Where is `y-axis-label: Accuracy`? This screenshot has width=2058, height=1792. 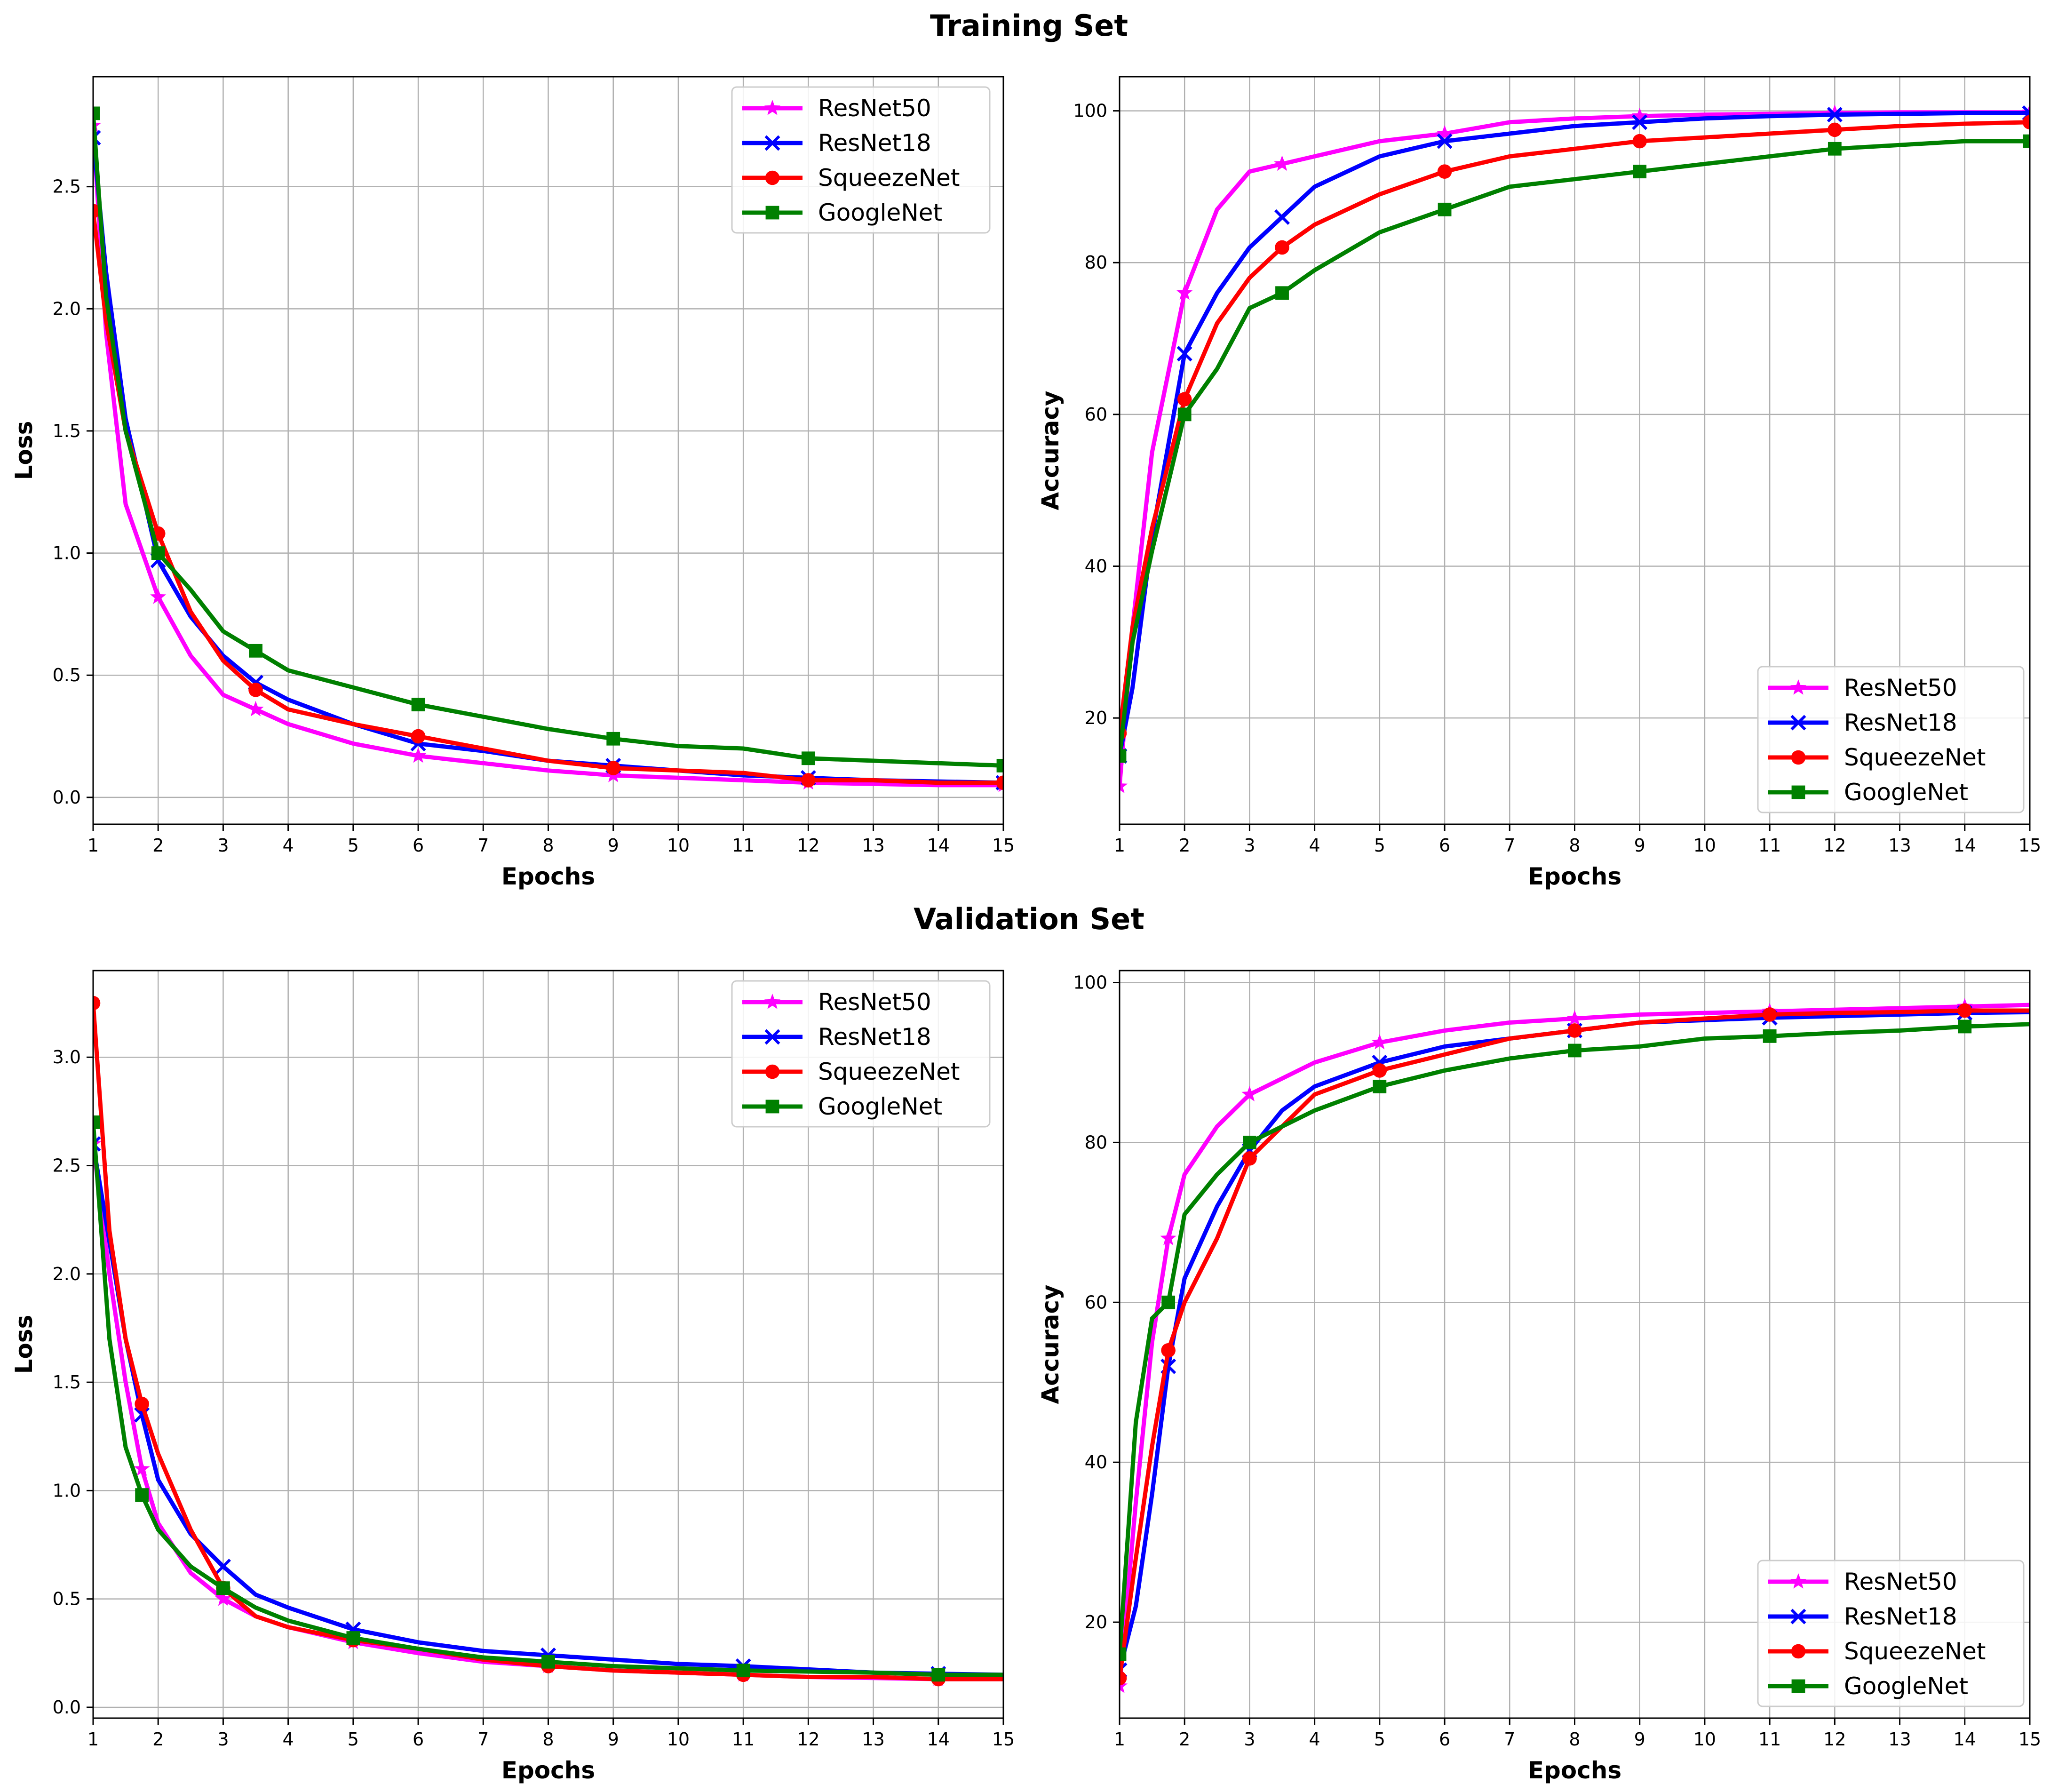 y-axis-label: Accuracy is located at coordinates (1050, 450).